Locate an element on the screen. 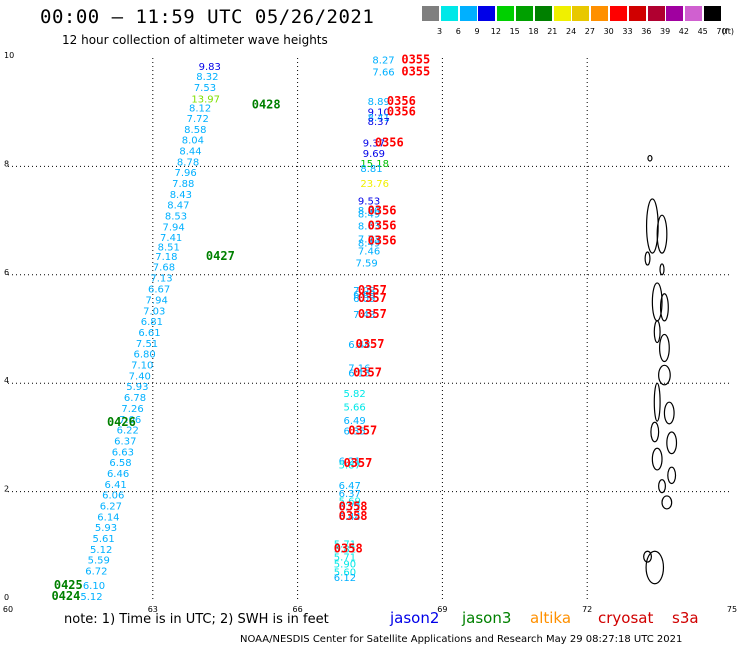 This screenshot has width=740, height=650. wave-height-value: 5.60 is located at coordinates (345, 573).